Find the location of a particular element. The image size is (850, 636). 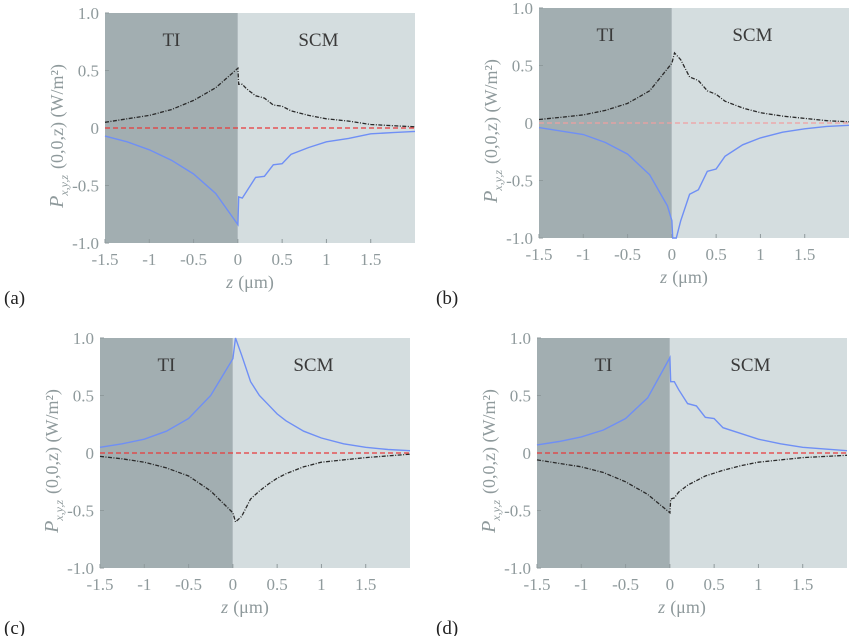

panel-label: (a) is located at coordinates (14, 298).